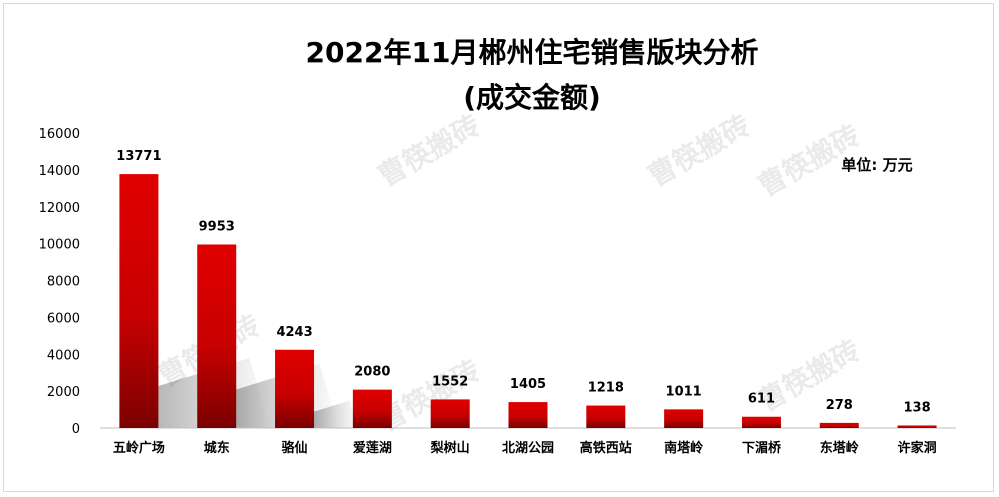 This screenshot has height=497, width=999. Describe the element at coordinates (683, 448) in the screenshot. I see `category-label: 南塔岭` at that location.